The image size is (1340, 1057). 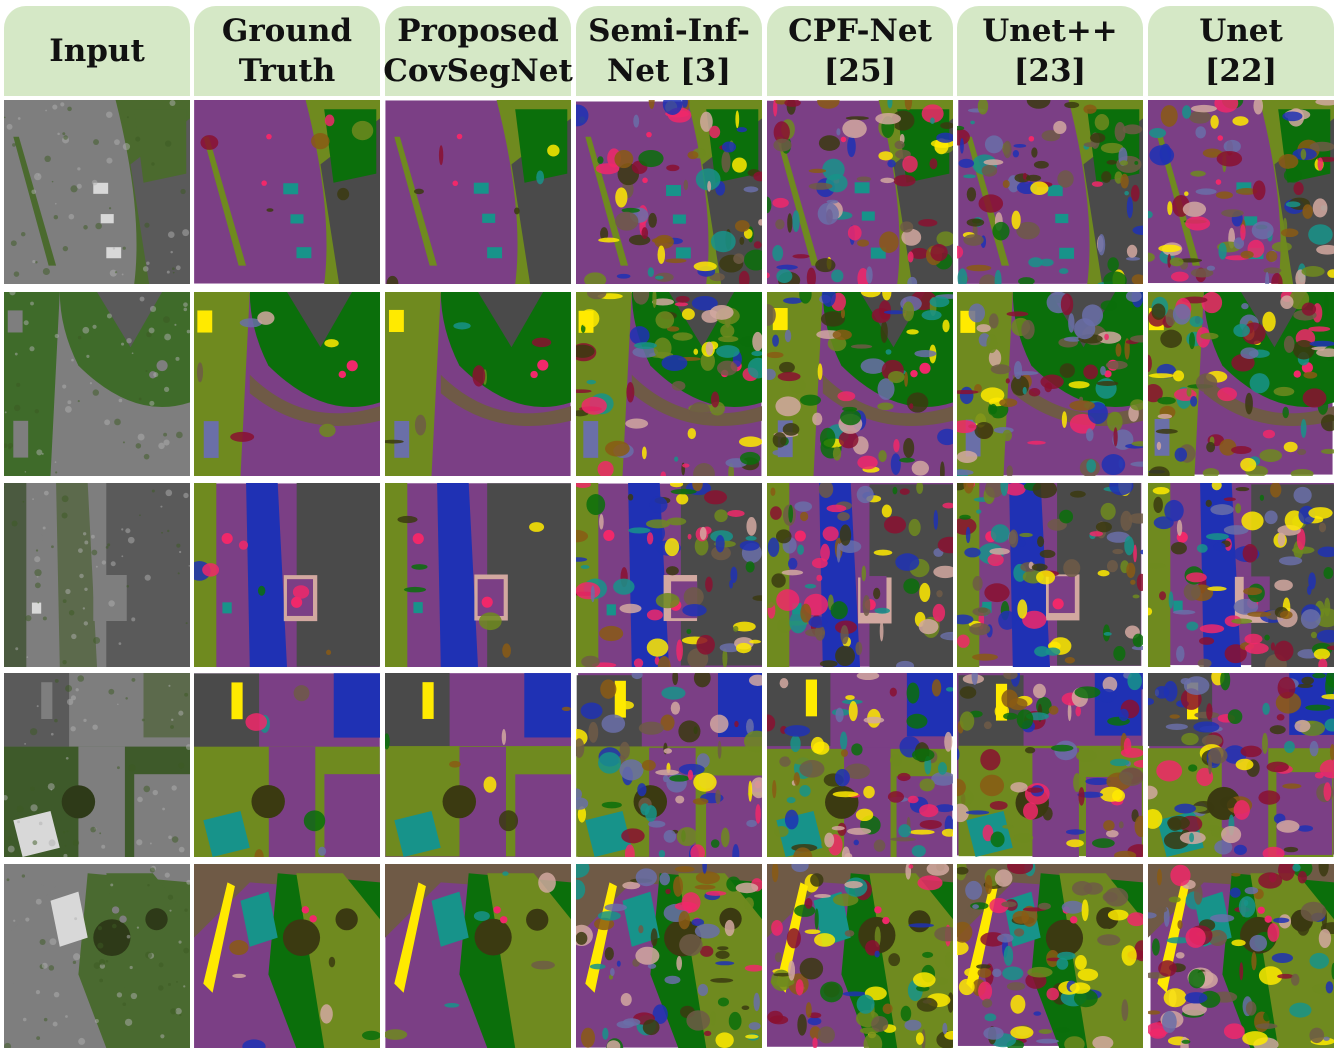 What do you see at coordinates (1050, 575) in the screenshot?
I see `segmentation-map-r3-c6` at bounding box center [1050, 575].